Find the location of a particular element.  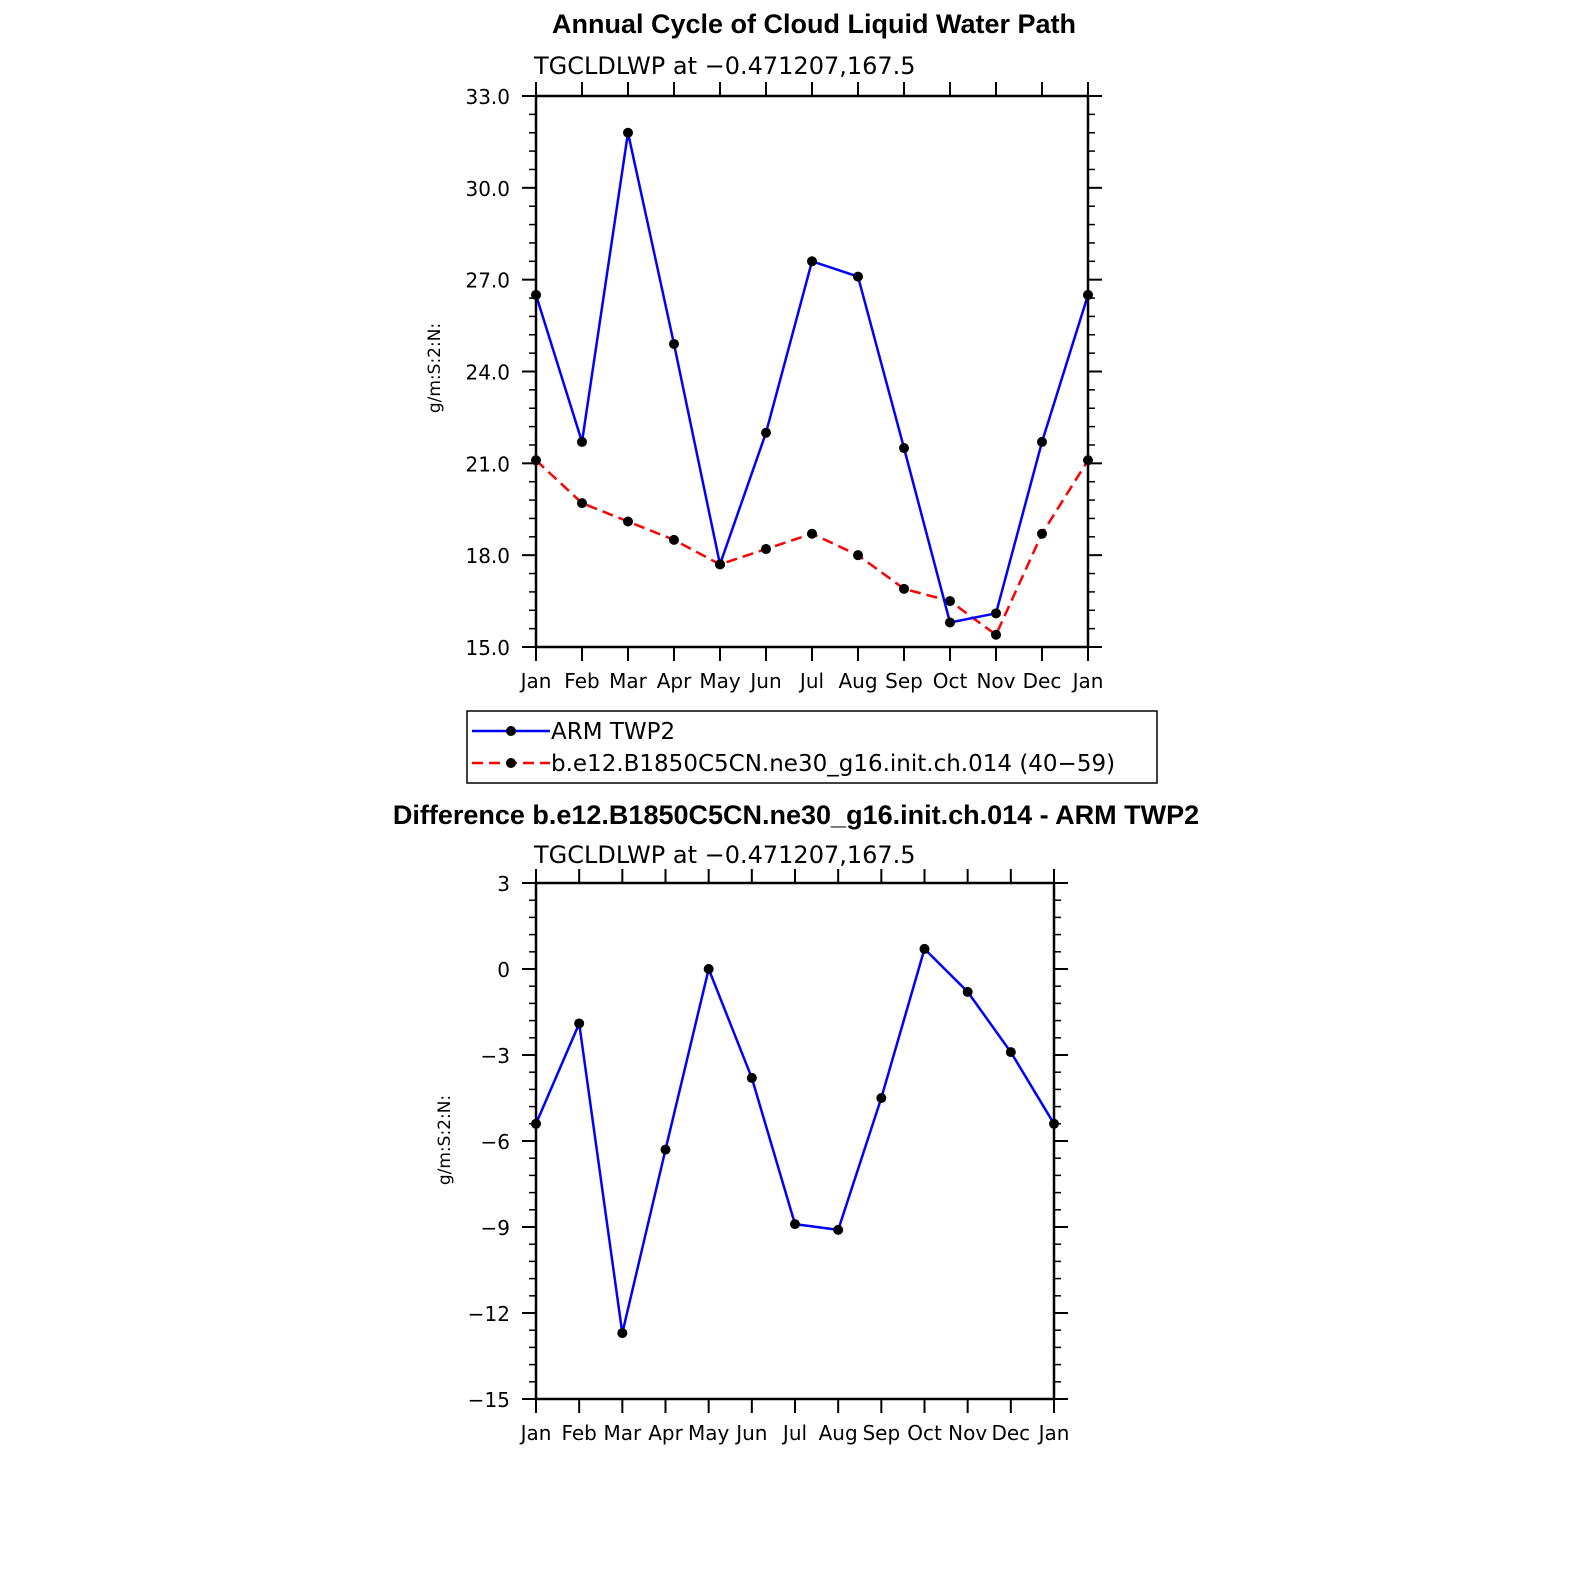

y-tick-label: 15.0 is located at coordinates (487, 648).